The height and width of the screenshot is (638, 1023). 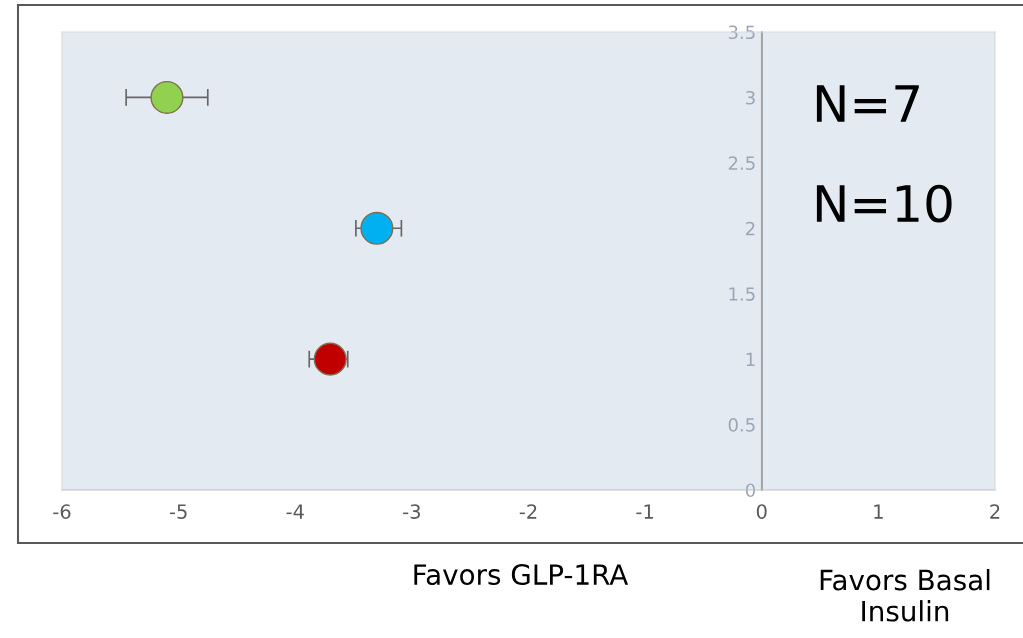 What do you see at coordinates (528, 511) in the screenshot?
I see `x-tick-label: -2` at bounding box center [528, 511].